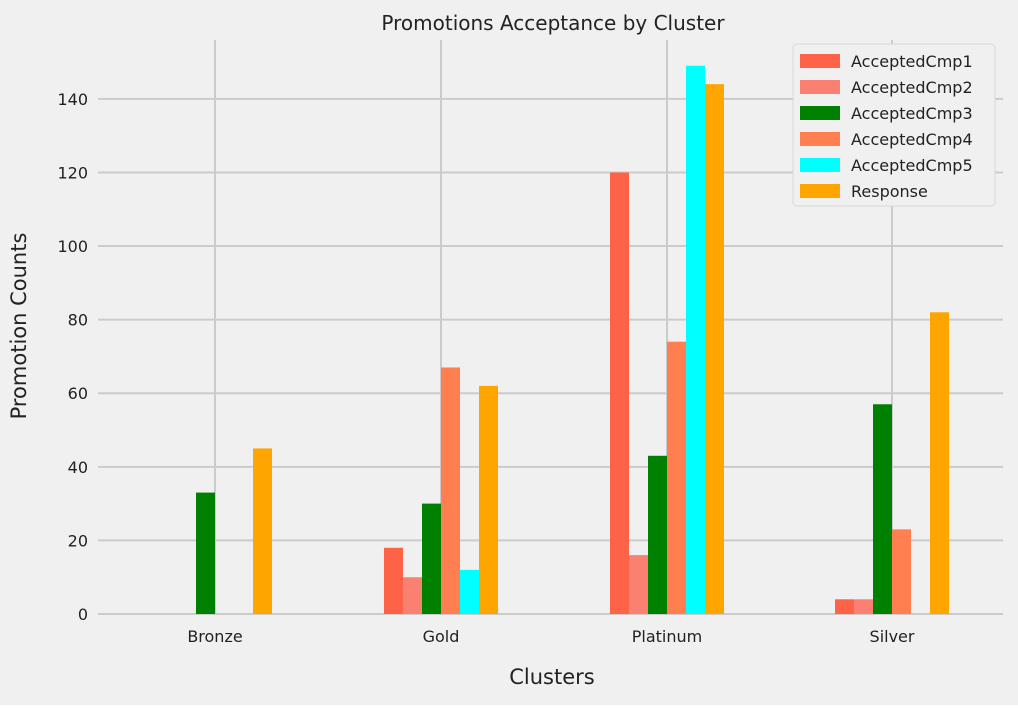 The height and width of the screenshot is (709, 1018). Describe the element at coordinates (412, 595) in the screenshot. I see `bar-acceptedcmp2-gold` at that location.